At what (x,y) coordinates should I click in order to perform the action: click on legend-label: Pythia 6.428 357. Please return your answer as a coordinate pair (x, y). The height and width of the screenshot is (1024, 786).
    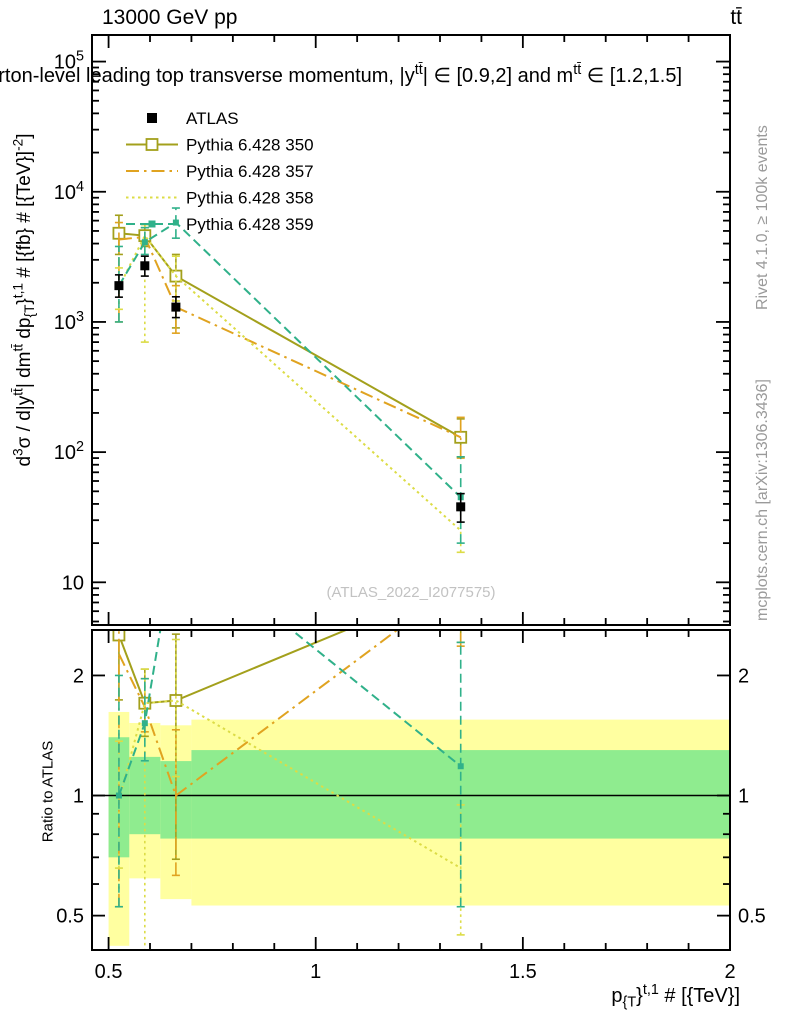
    Looking at the image, I should click on (250, 171).